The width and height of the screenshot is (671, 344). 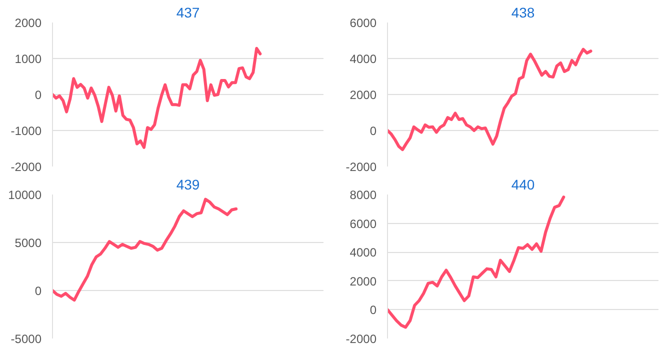 I want to click on chart-title: 439, so click(x=188, y=184).